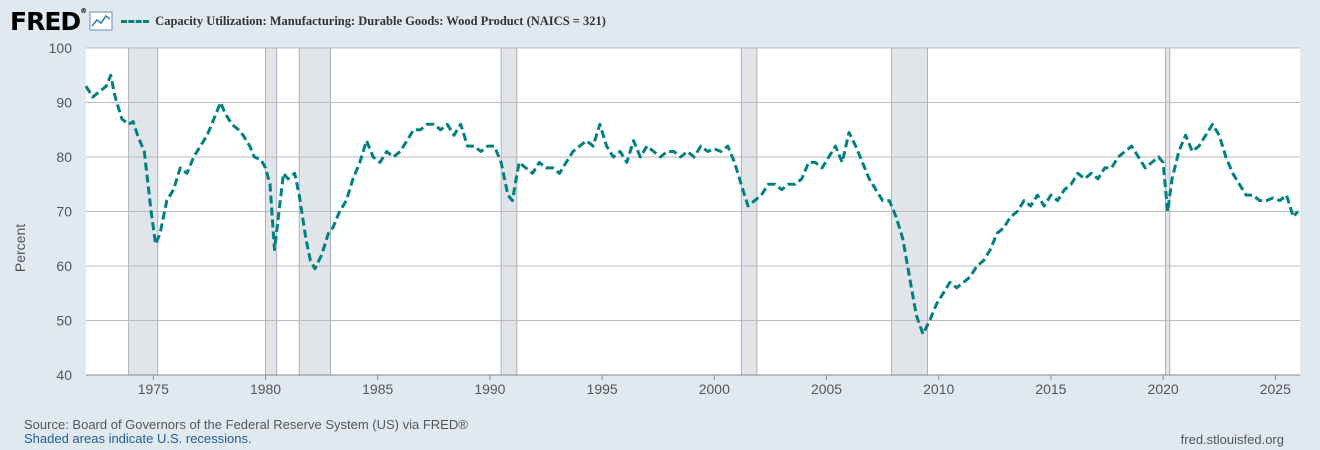  I want to click on y-tick-label: 40, so click(64, 375).